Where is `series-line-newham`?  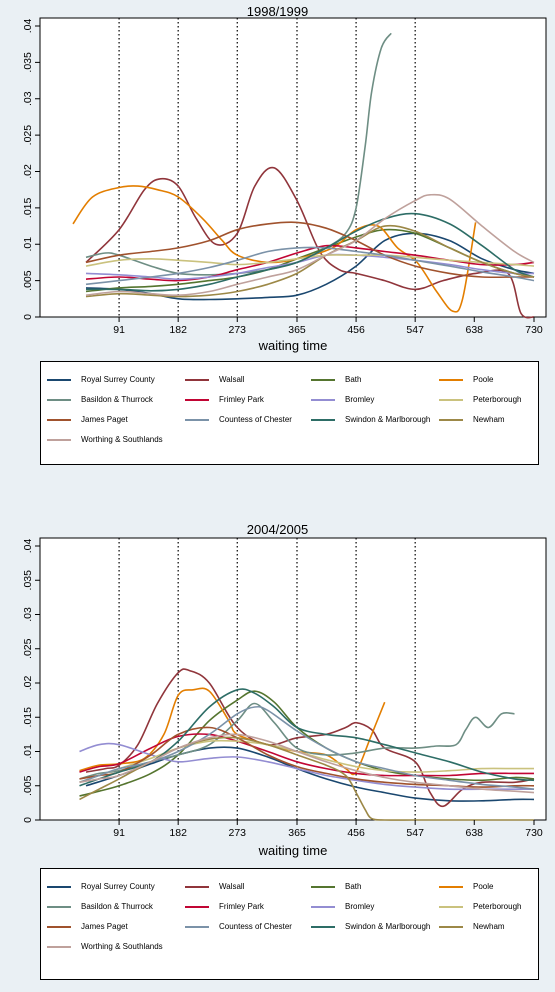 series-line-newham is located at coordinates (310, 261).